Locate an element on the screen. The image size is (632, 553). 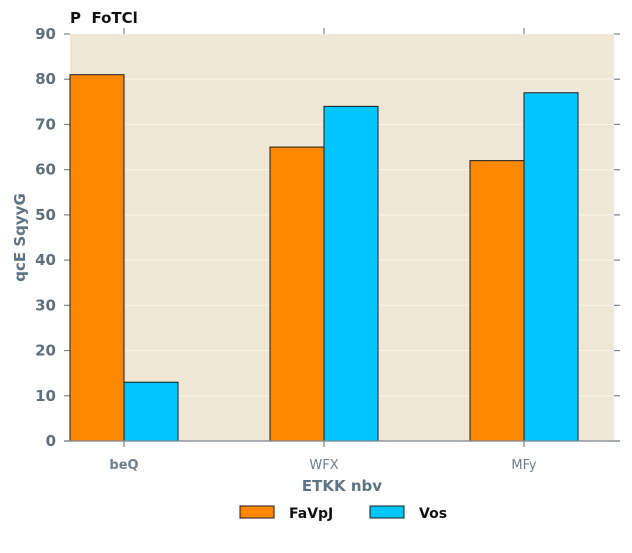
y-axis-label: qcE SqyyG is located at coordinates (20, 237).